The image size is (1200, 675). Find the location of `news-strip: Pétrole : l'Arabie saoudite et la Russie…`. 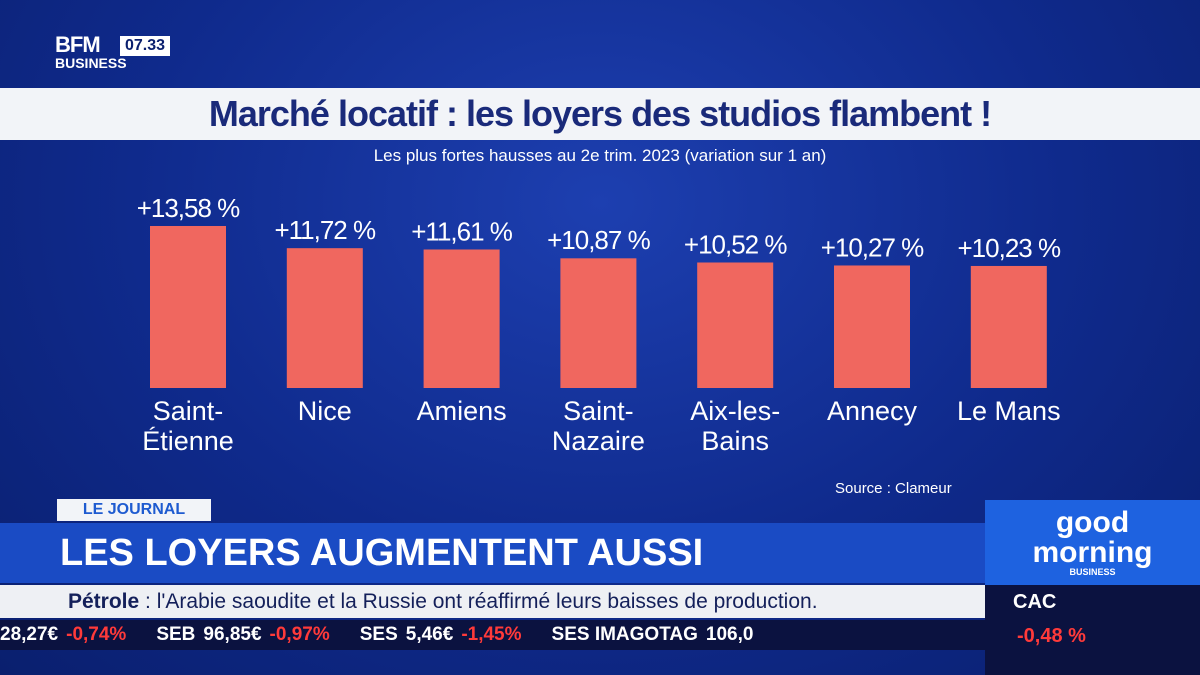

news-strip: Pétrole : l'Arabie saoudite et la Russie… is located at coordinates (492, 601).